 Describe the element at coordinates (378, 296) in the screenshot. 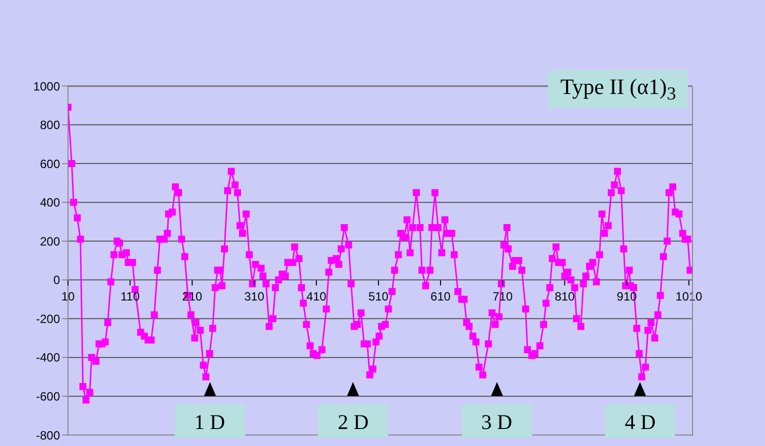

I see `x-tick-label: 510` at that location.